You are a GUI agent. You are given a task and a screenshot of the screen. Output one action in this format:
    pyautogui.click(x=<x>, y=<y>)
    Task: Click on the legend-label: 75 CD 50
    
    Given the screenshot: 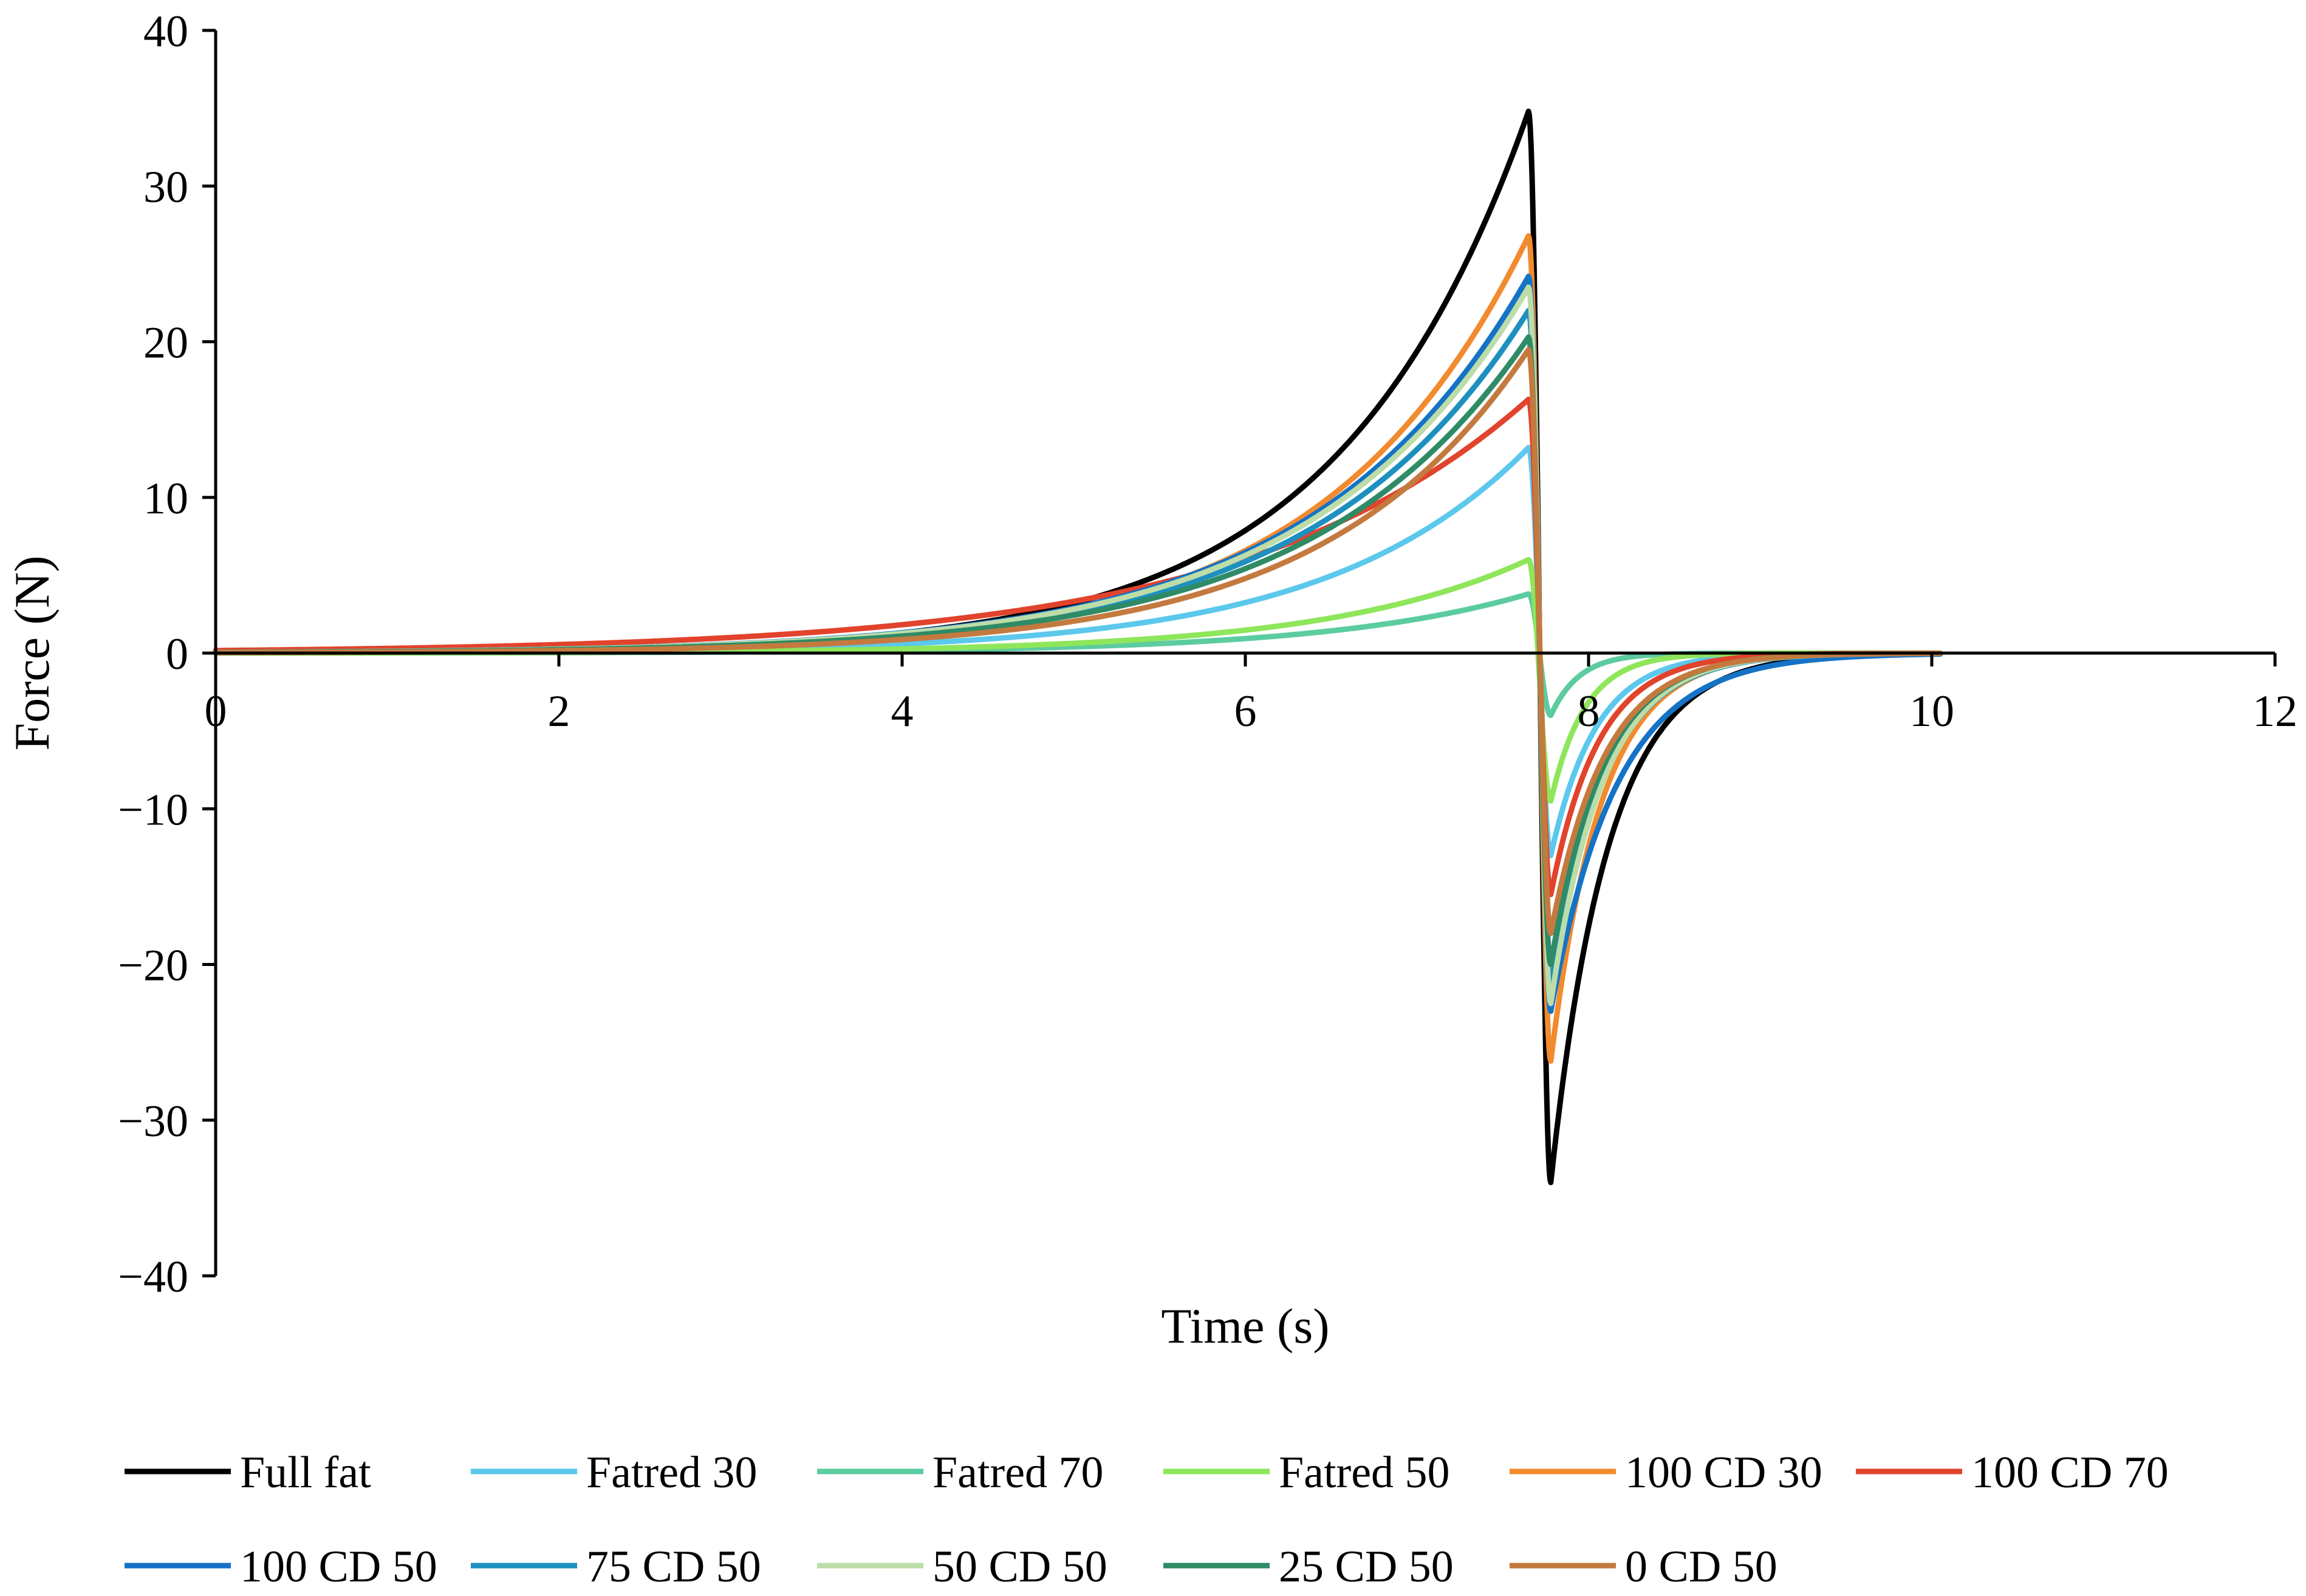 What is the action you would take?
    pyautogui.click(x=673, y=1567)
    